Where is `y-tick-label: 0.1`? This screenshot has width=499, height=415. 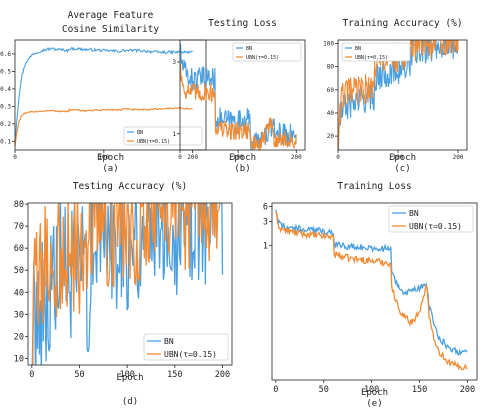 y-tick-label: 0.1 is located at coordinates (5, 141).